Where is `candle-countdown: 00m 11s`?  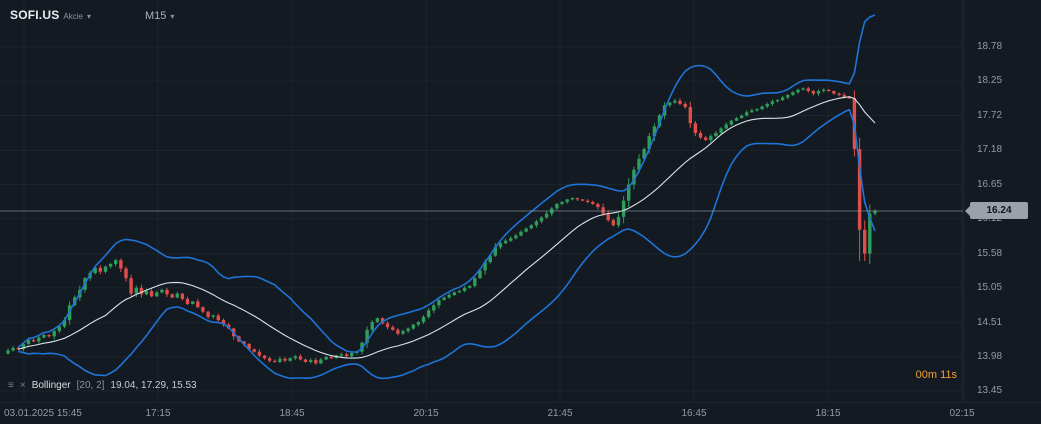
candle-countdown: 00m 11s is located at coordinates (936, 375).